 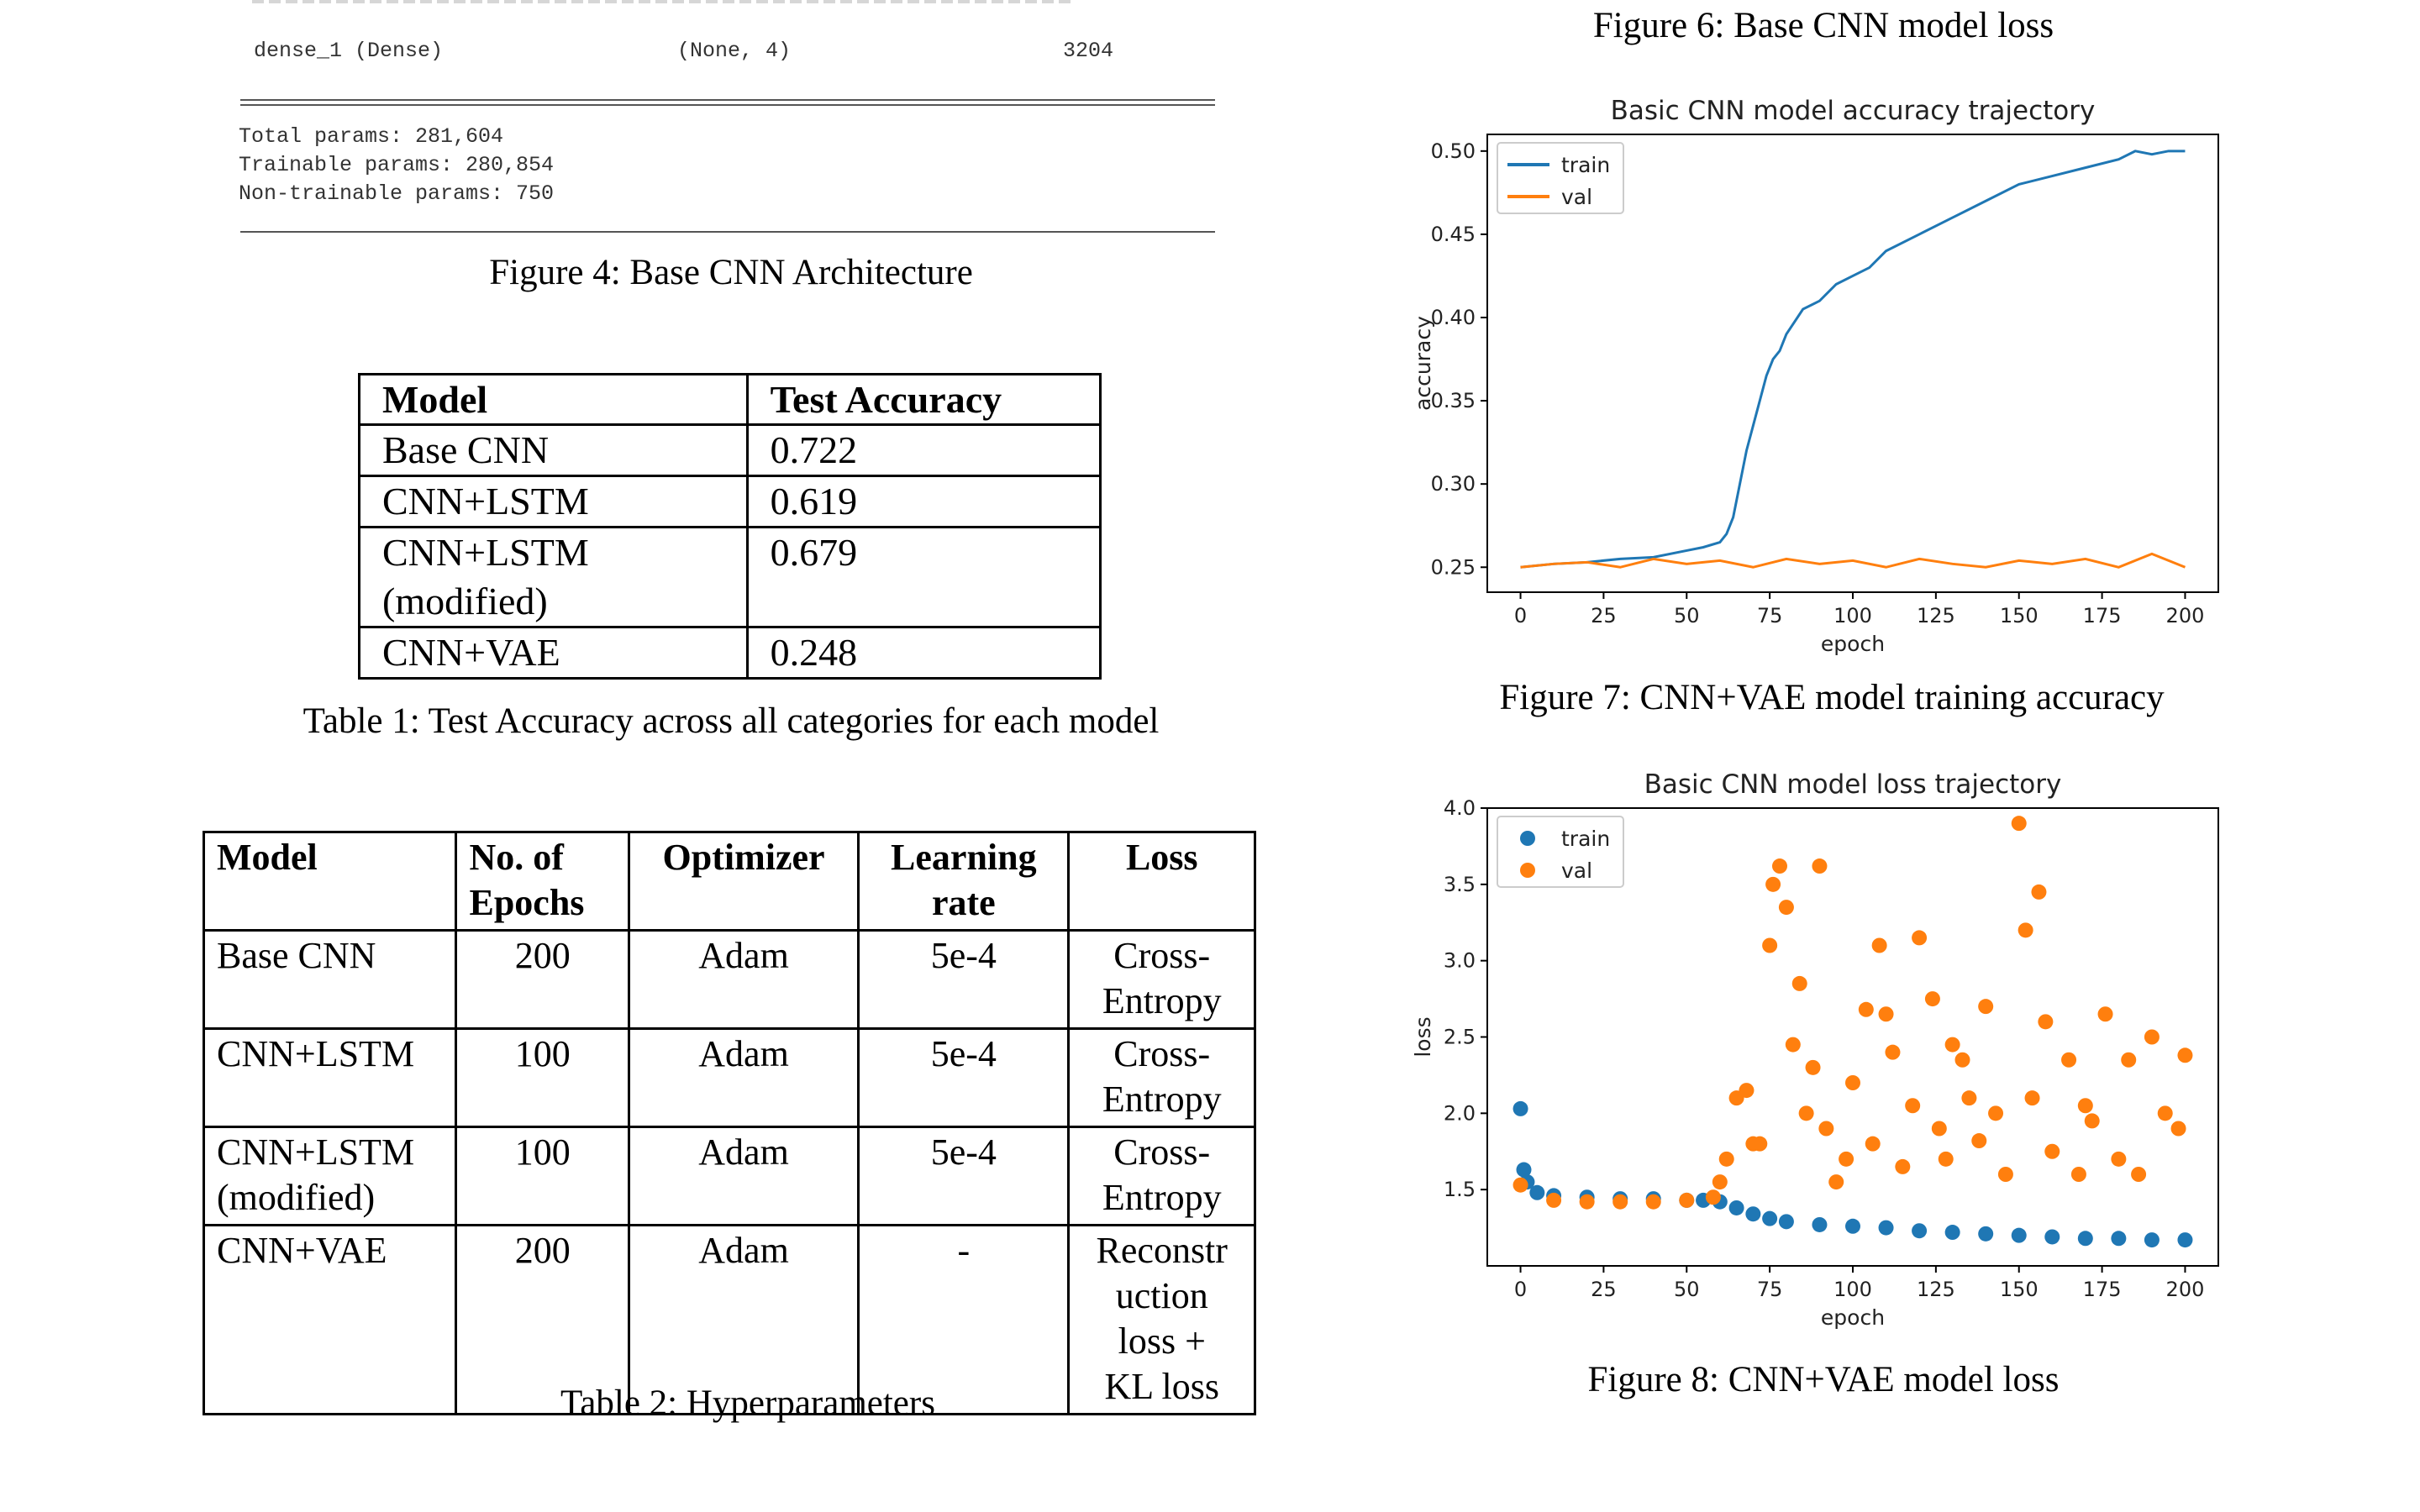 What do you see at coordinates (964, 1319) in the screenshot?
I see `lr-cell: -` at bounding box center [964, 1319].